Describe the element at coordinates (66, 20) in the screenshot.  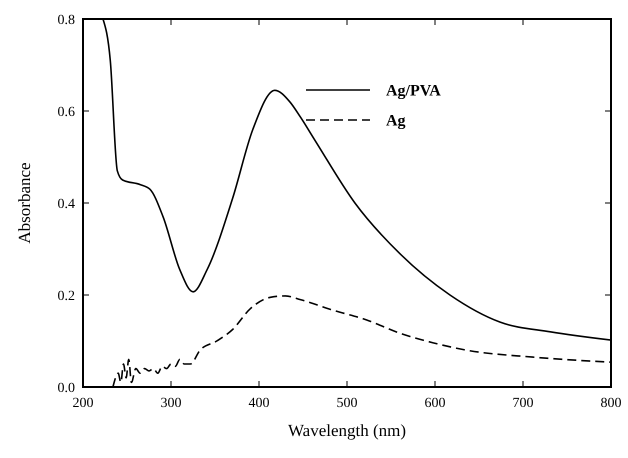
I see `y-tick-label: 0.8` at that location.